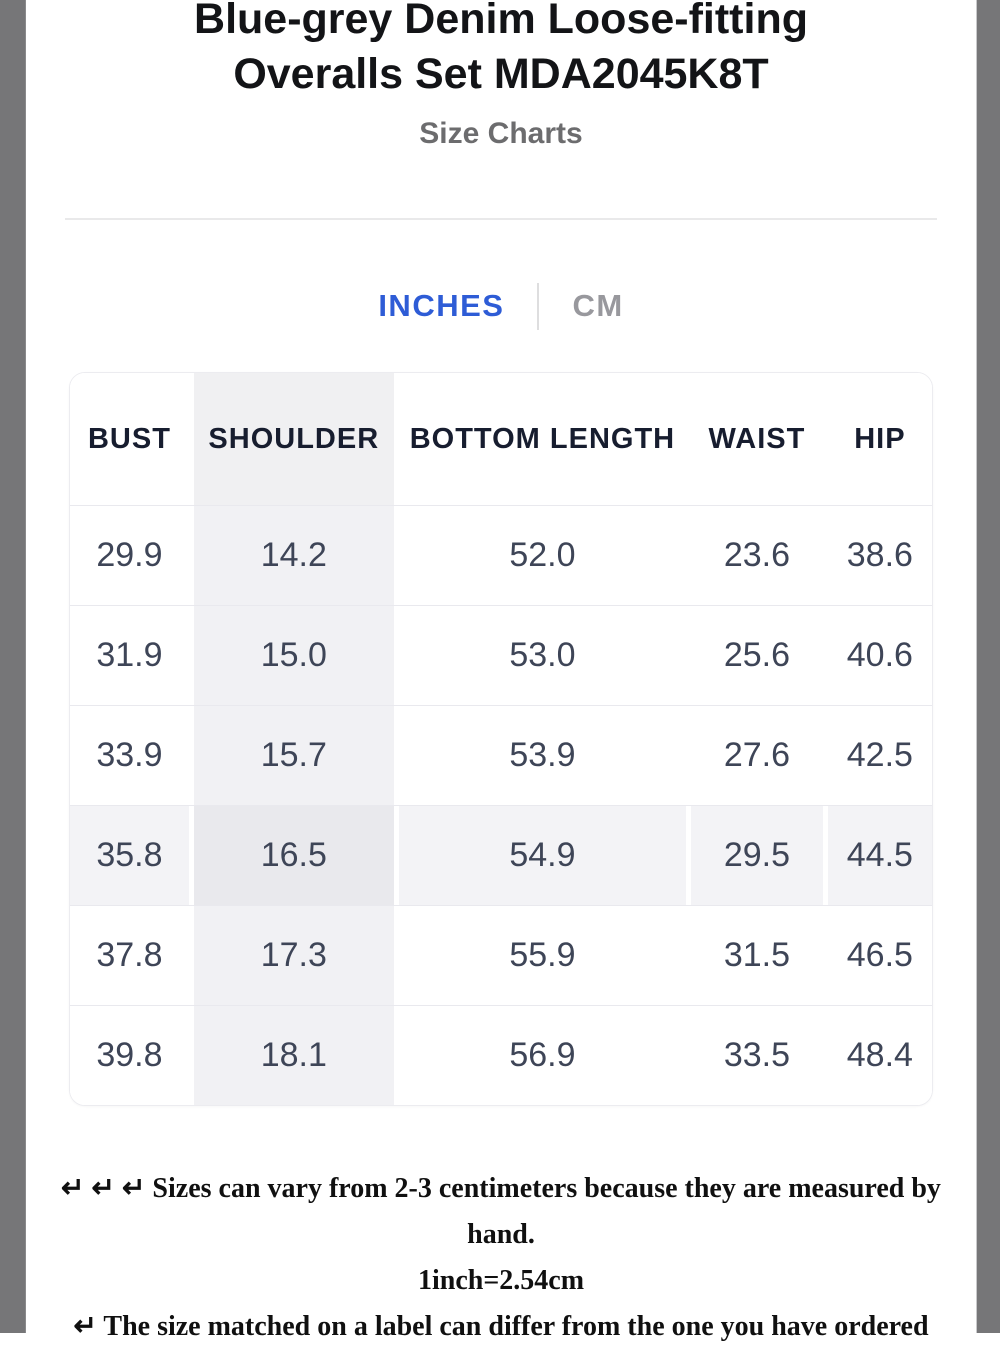  What do you see at coordinates (129, 1055) in the screenshot?
I see `measurement-cell: 39.8` at bounding box center [129, 1055].